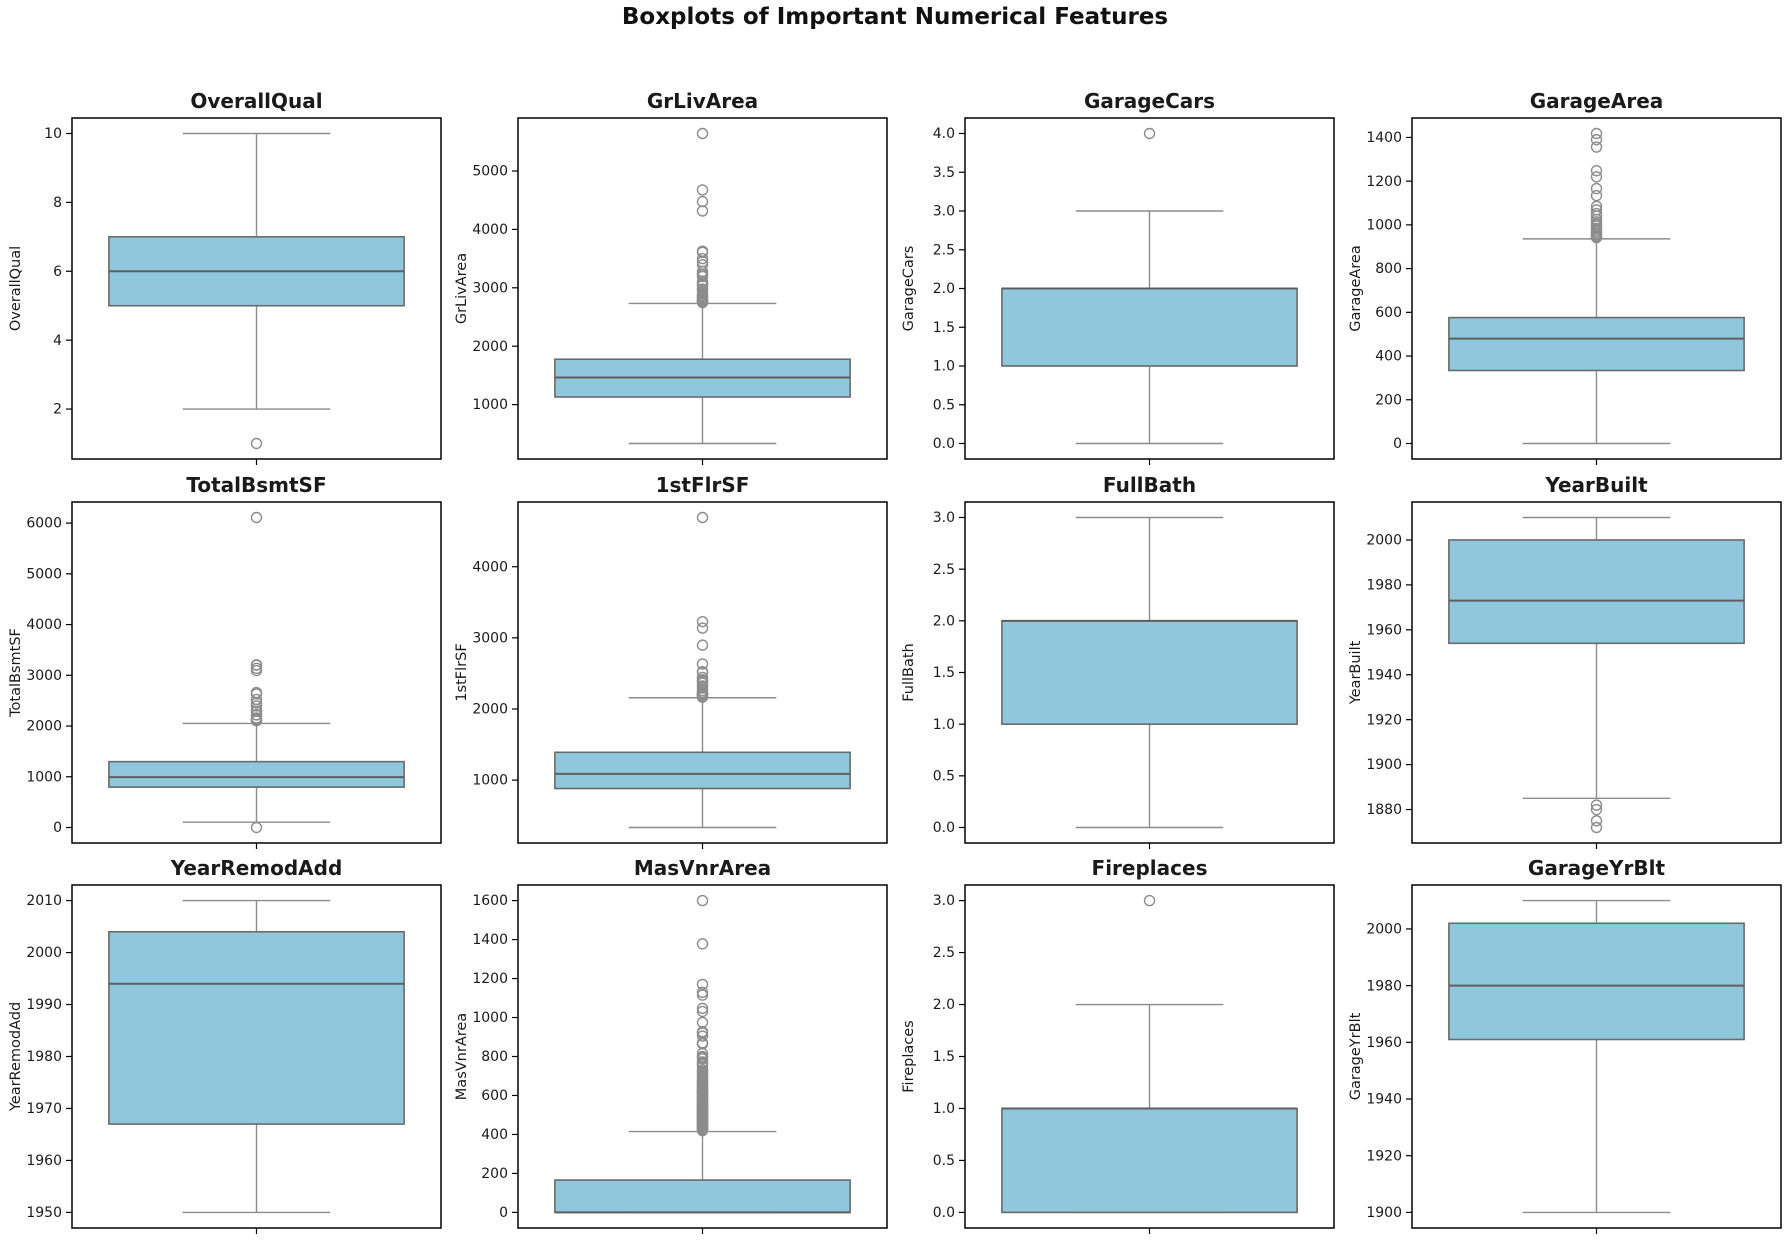 This screenshot has width=1790, height=1241. What do you see at coordinates (944, 725) in the screenshot?
I see `y-tick-label: 1.0` at bounding box center [944, 725].